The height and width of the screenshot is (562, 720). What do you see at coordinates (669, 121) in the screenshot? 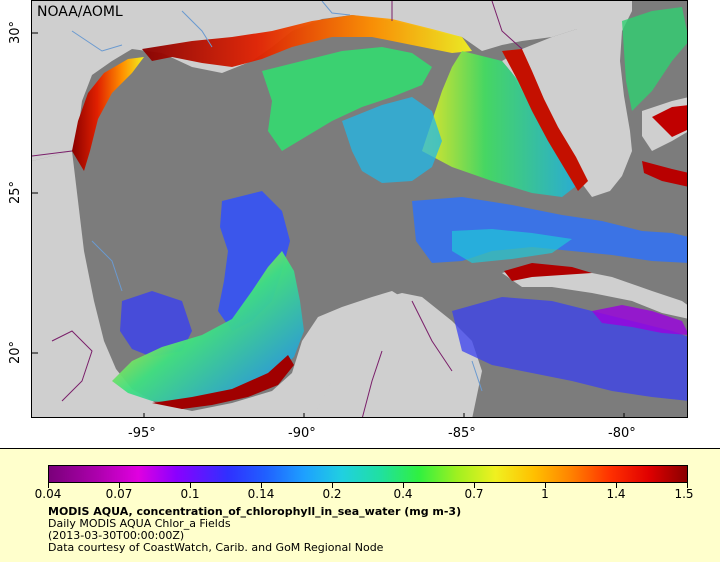
I see `chl-bahamas-red` at bounding box center [669, 121].